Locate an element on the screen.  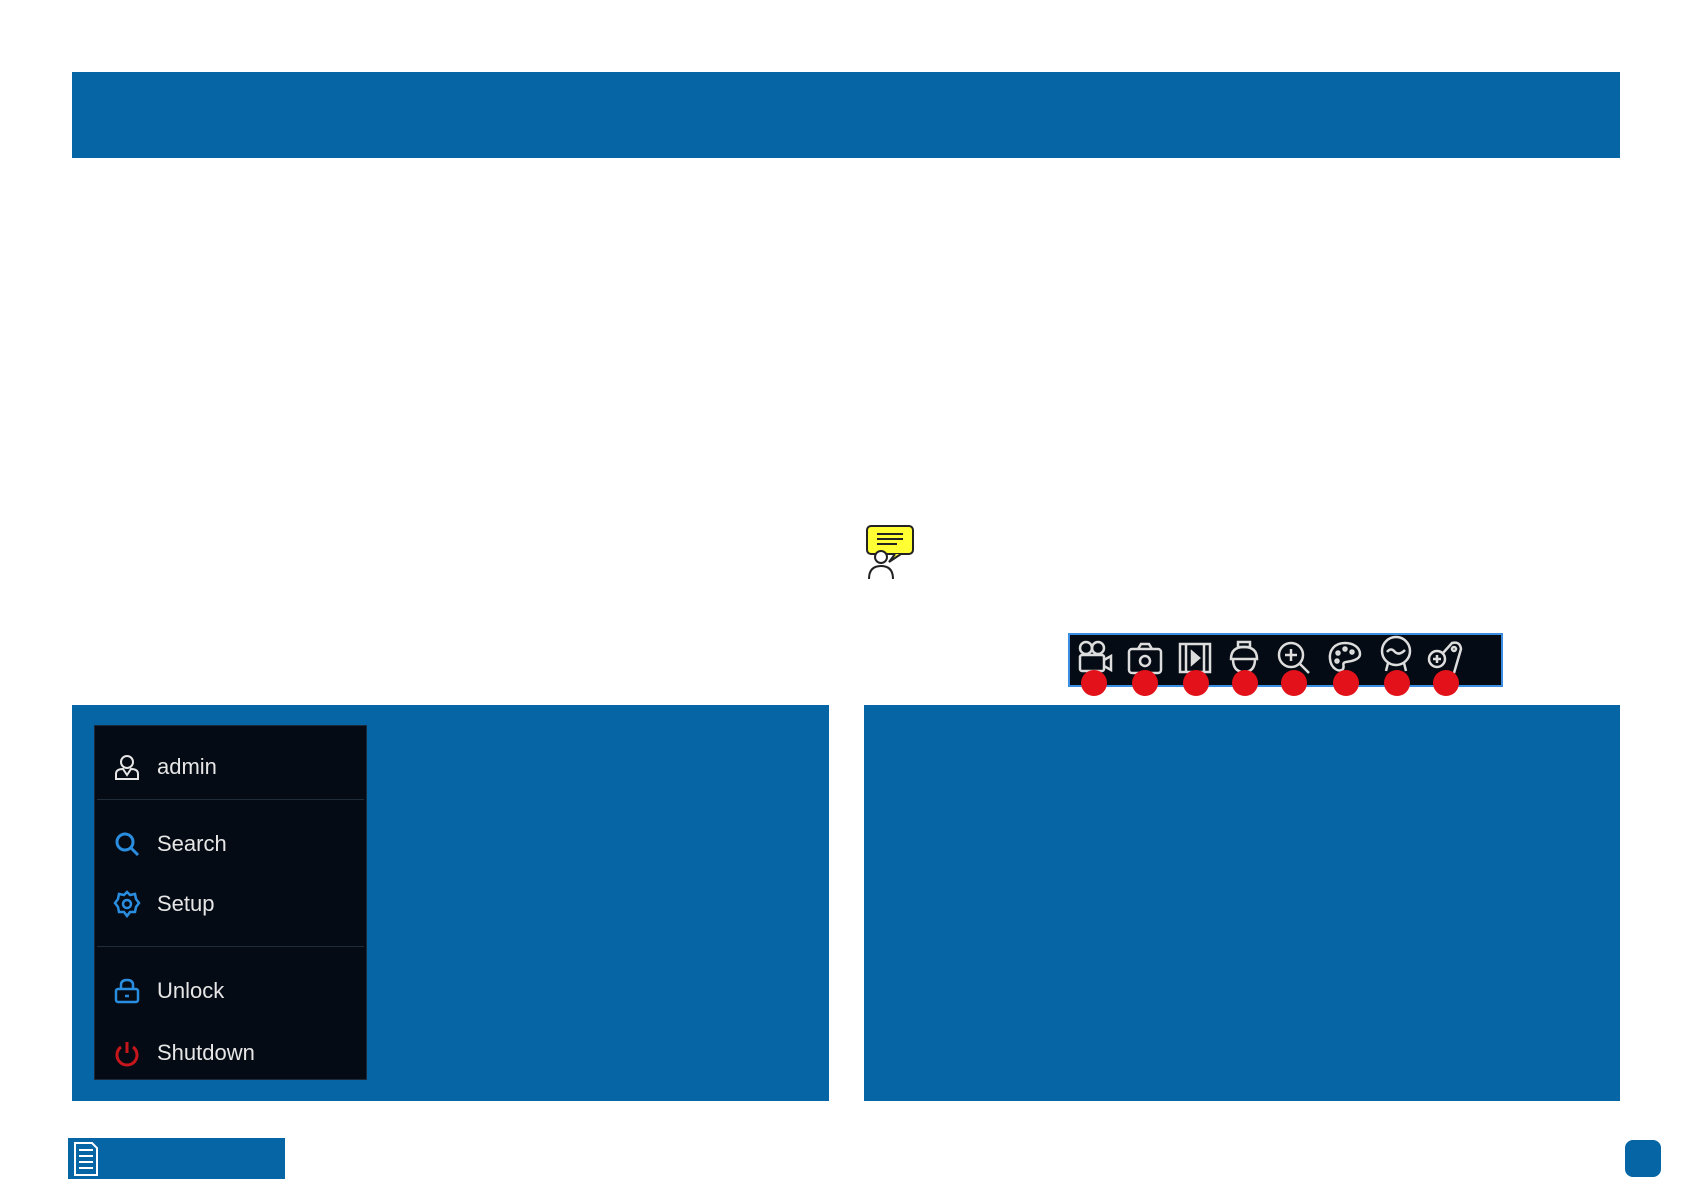
menu-item-label: Setup is located at coordinates (186, 903).